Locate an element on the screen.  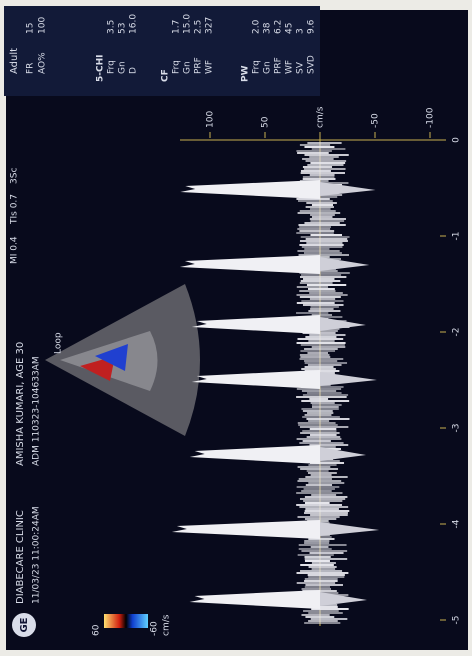
patient: AMISHA KUMARI, AGE 30 is located at coordinates (20, 404).